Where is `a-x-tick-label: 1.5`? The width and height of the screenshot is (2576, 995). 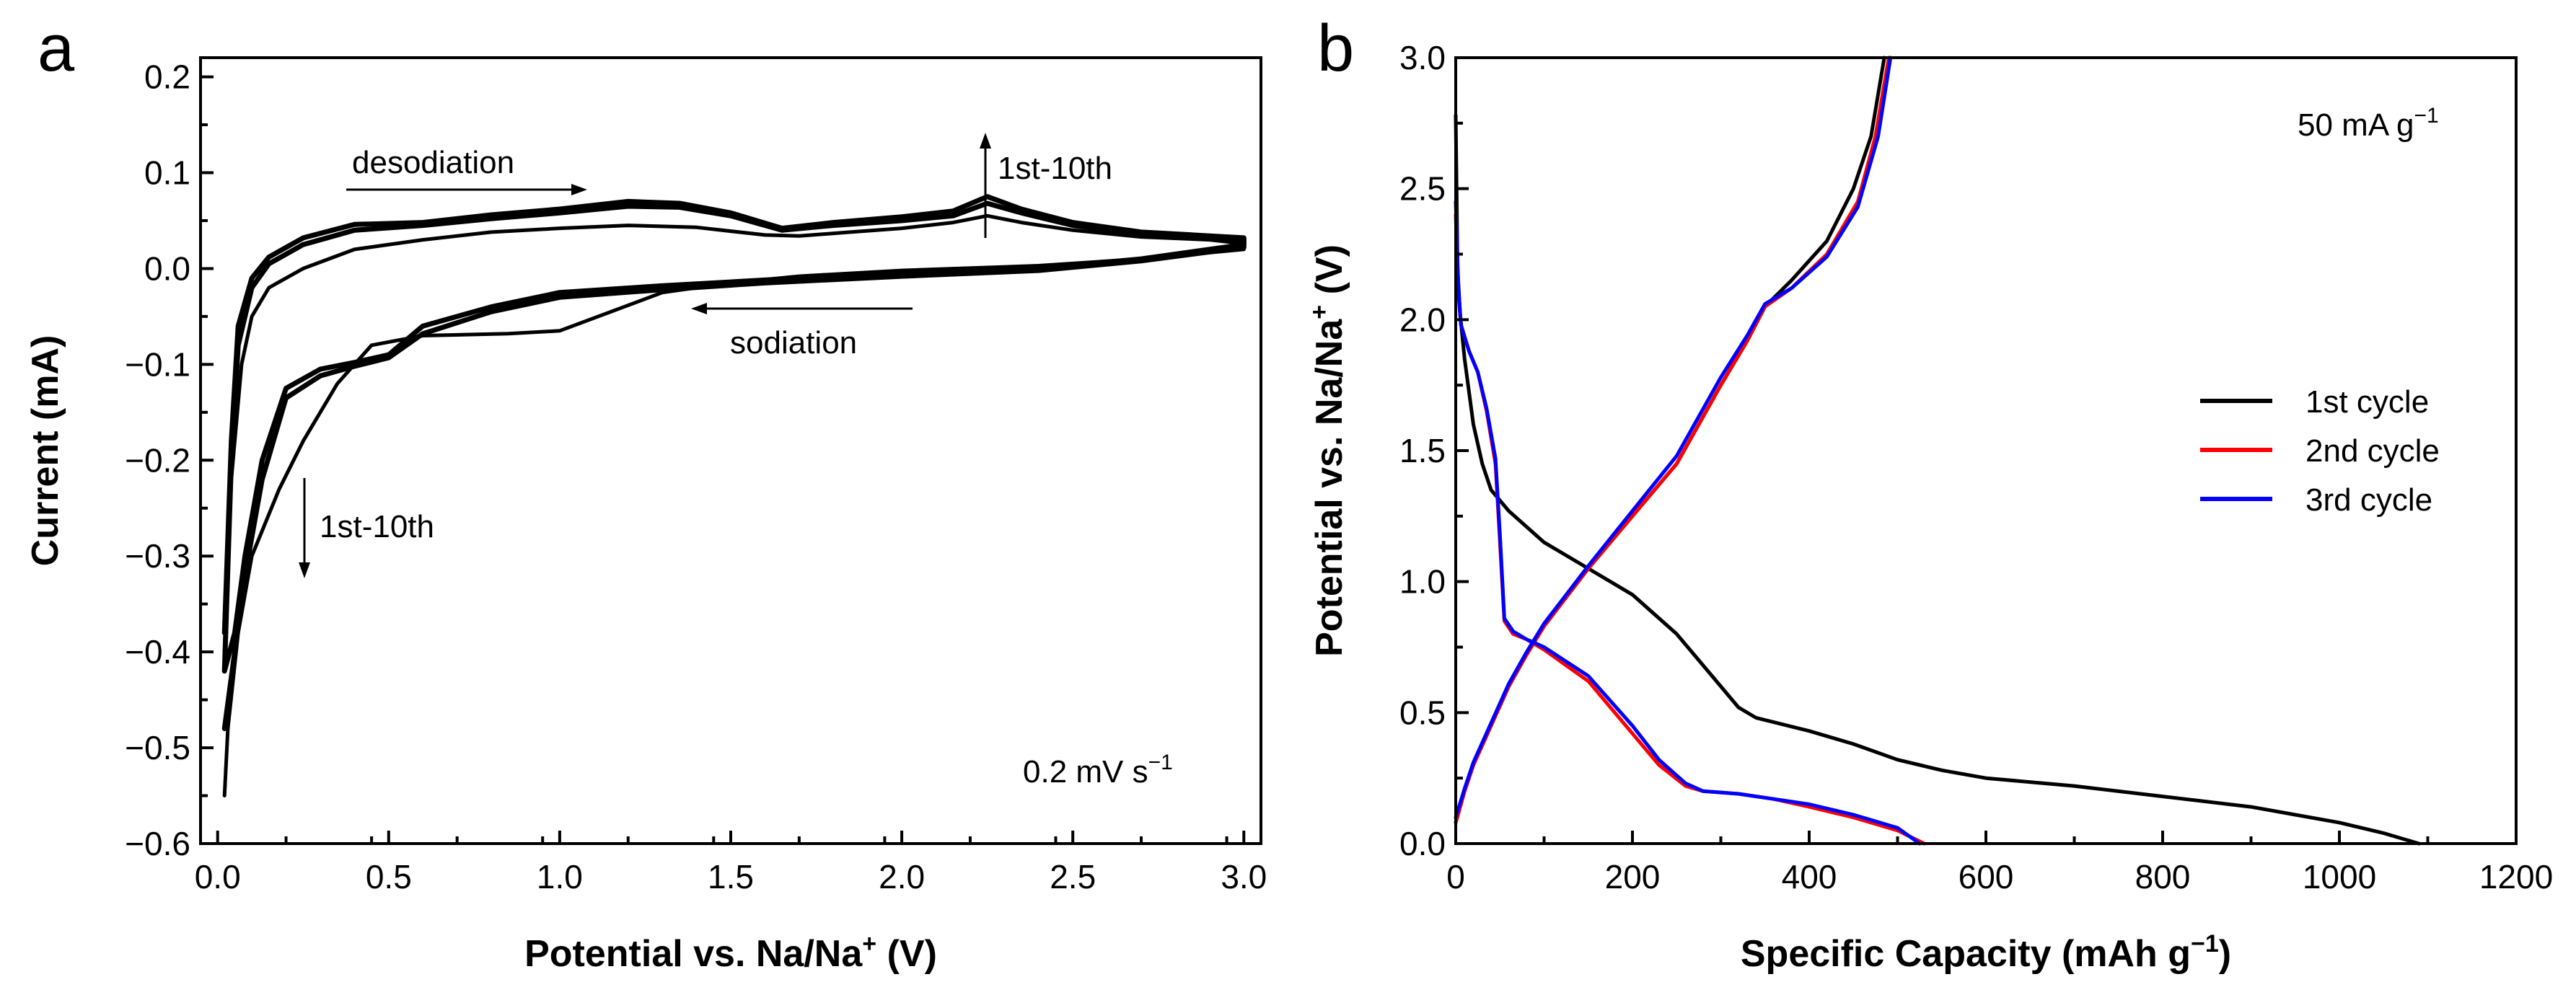 a-x-tick-label: 1.5 is located at coordinates (731, 877).